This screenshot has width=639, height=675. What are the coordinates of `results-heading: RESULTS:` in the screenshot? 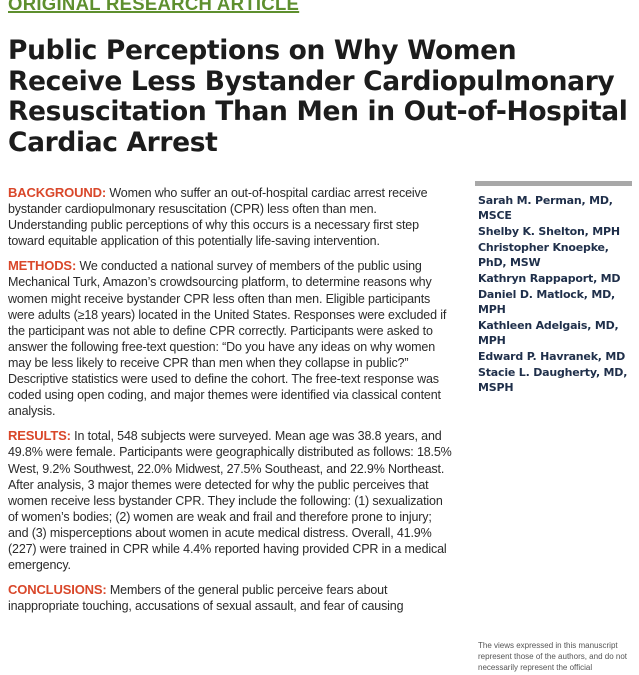 It's located at (39, 436).